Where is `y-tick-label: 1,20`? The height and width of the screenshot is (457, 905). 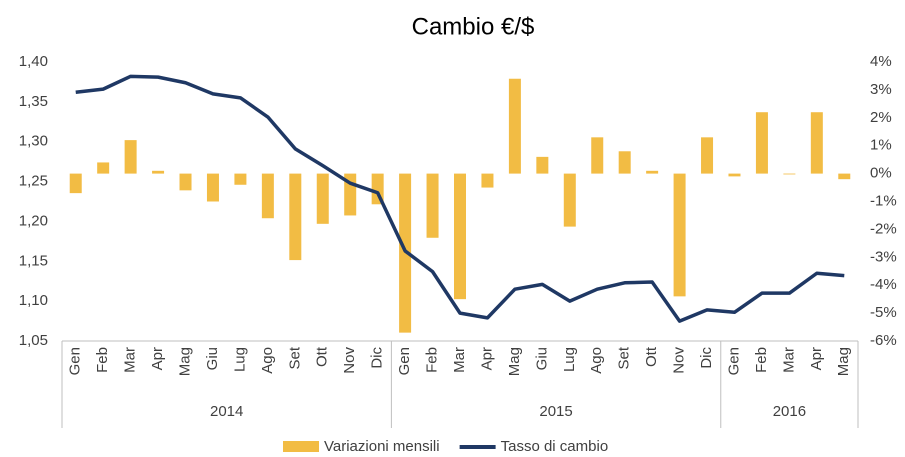 y-tick-label: 1,20 is located at coordinates (33, 220).